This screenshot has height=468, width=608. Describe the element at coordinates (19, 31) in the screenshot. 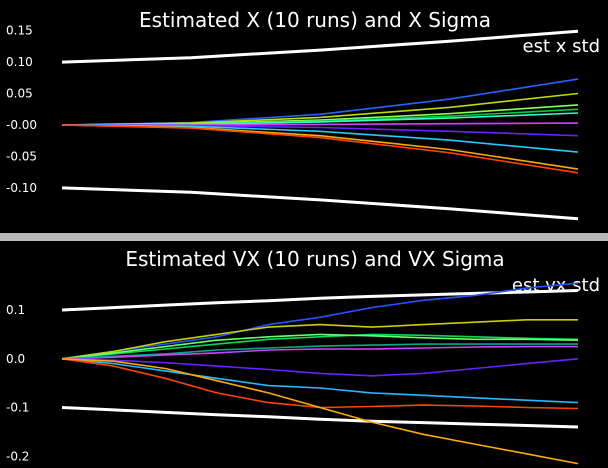

I see `y-tick-label: 0.15` at that location.